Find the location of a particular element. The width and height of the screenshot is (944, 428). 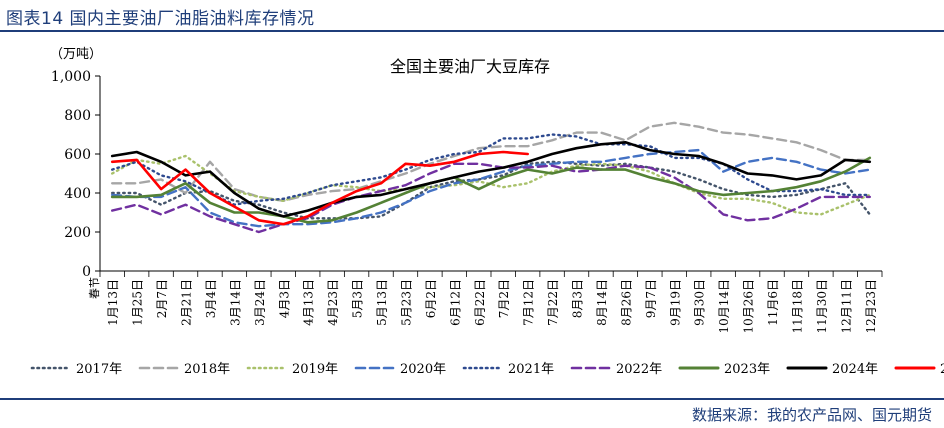

x-tick-label: 6月12日 is located at coordinates (455, 302).